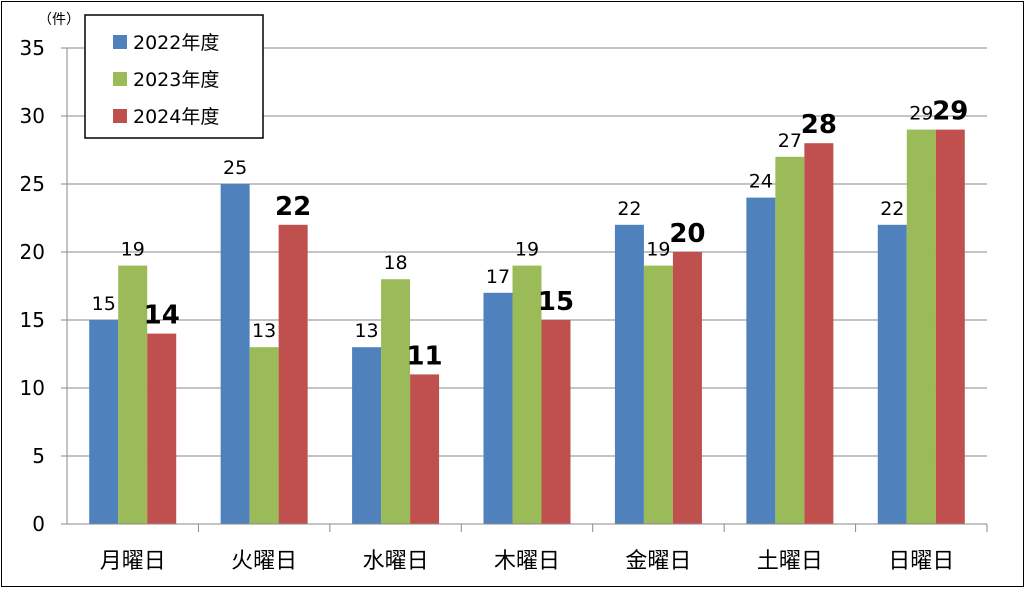  Describe the element at coordinates (761, 182) in the screenshot. I see `data-label: 24` at that location.